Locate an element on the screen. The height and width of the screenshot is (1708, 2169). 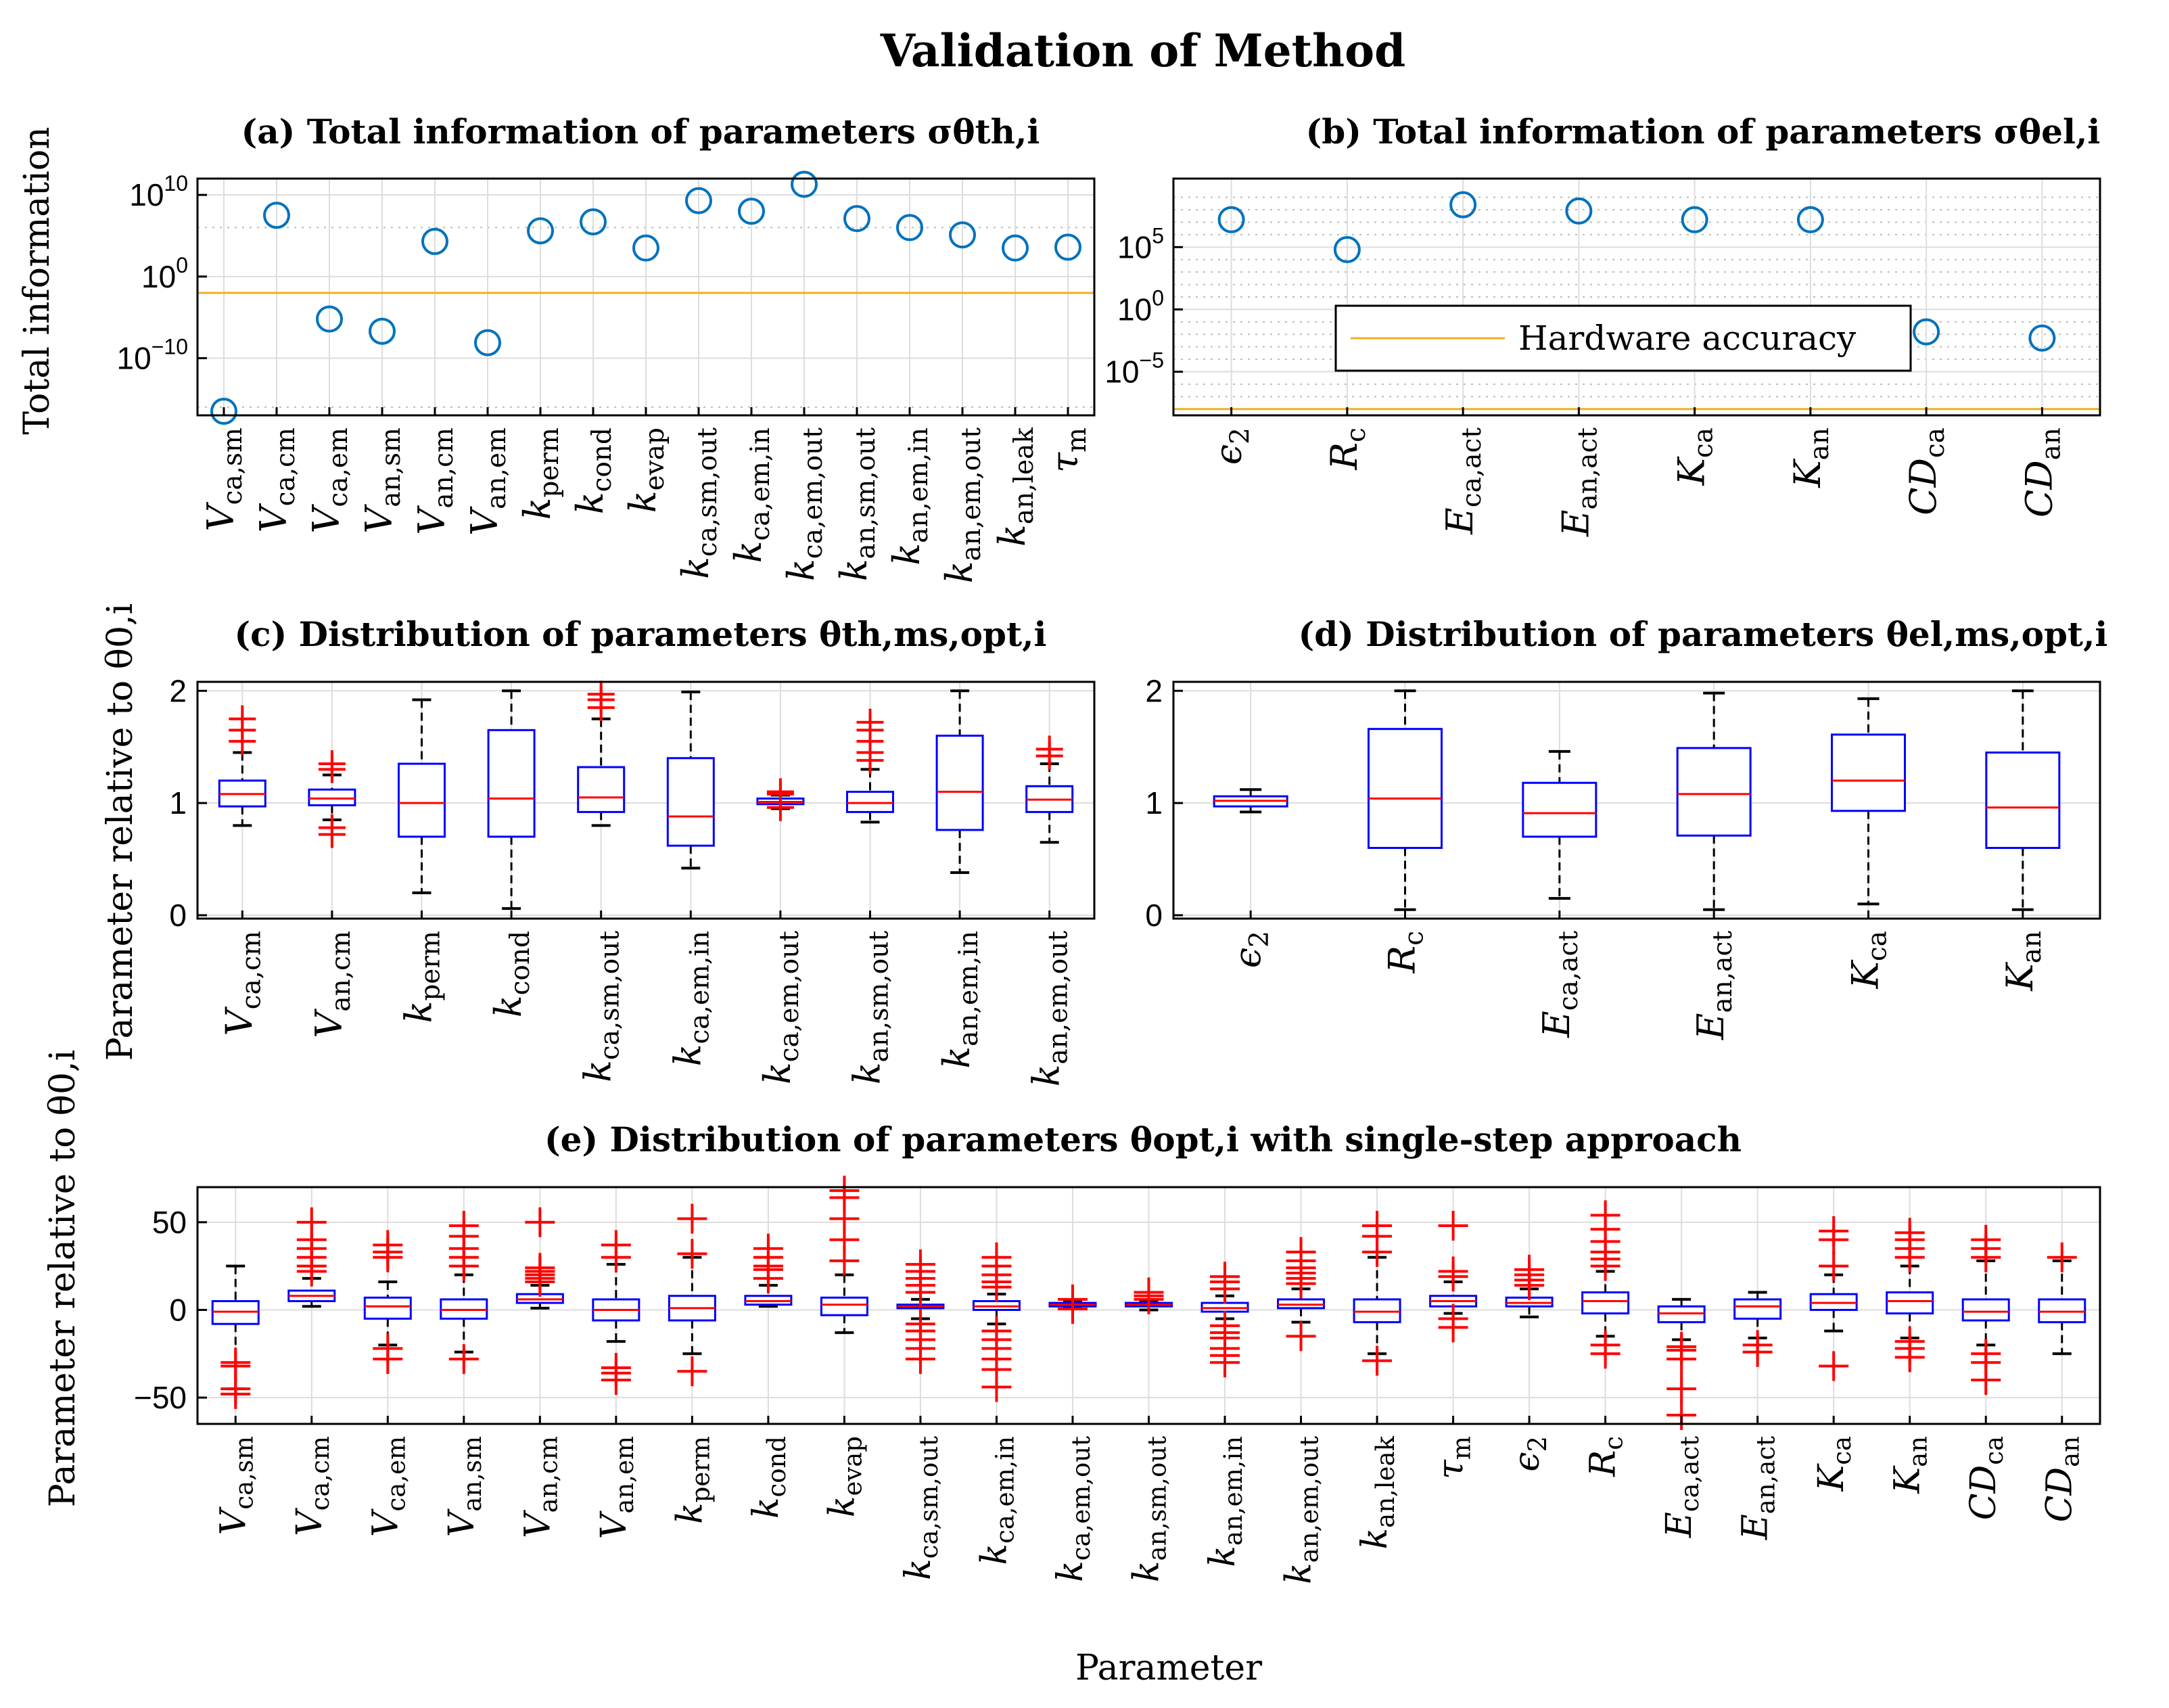
chart-a-xtick-8: kevap is located at coordinates (646, 470).